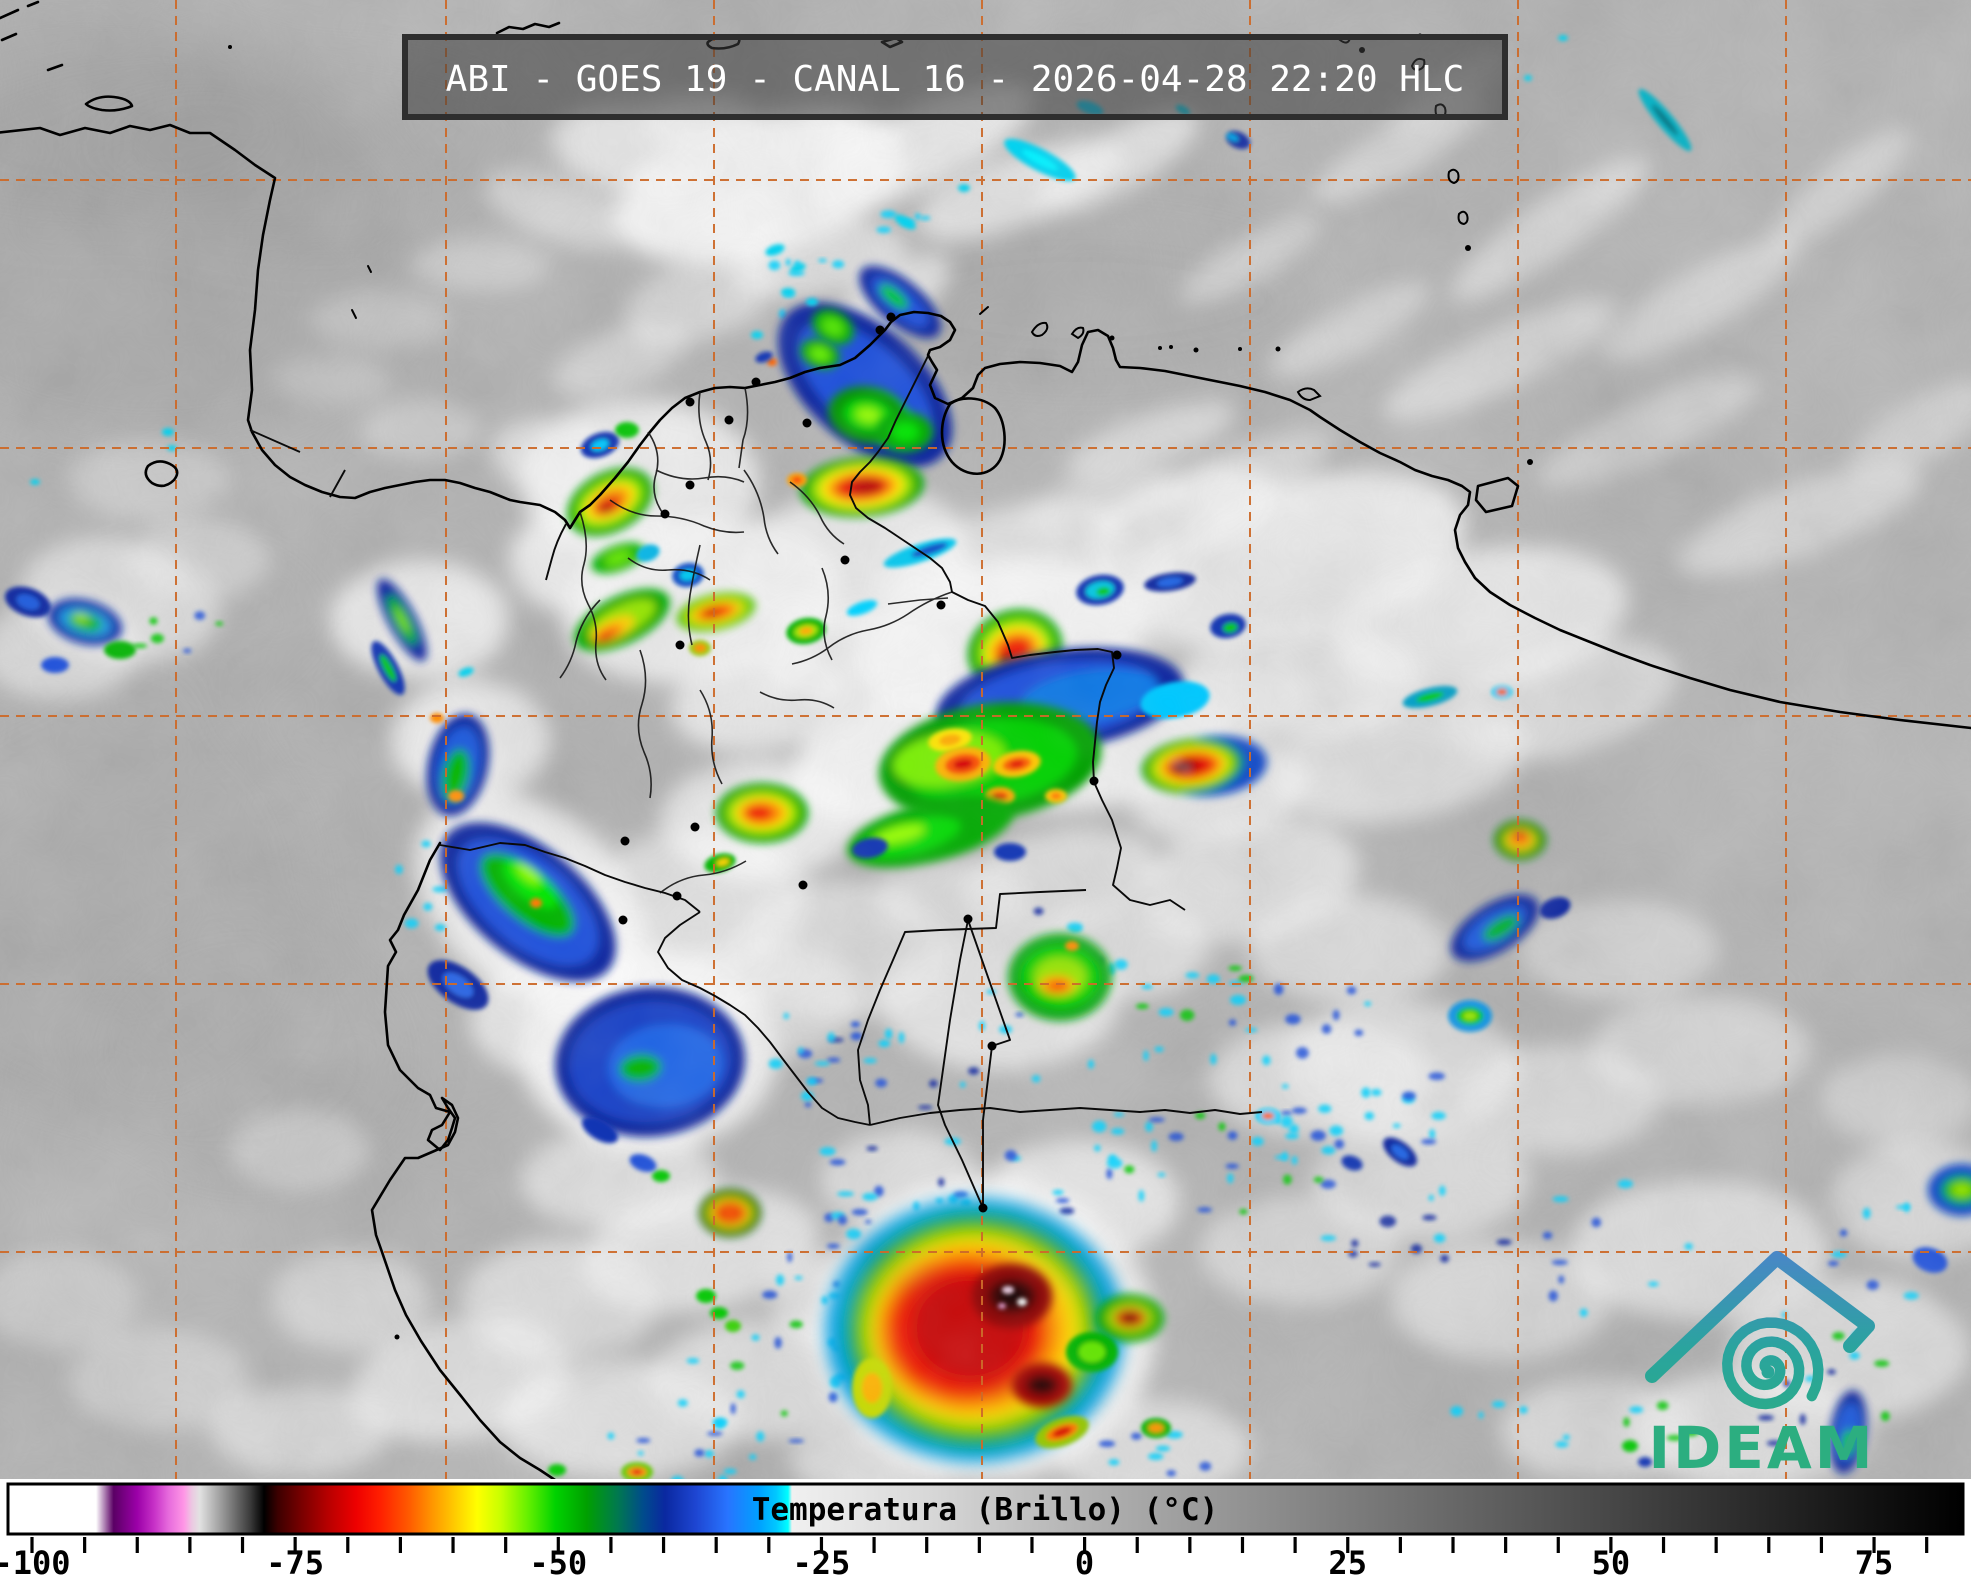  Describe the element at coordinates (528, 28) in the screenshot. I see `haiti-coast-fragment` at that location.